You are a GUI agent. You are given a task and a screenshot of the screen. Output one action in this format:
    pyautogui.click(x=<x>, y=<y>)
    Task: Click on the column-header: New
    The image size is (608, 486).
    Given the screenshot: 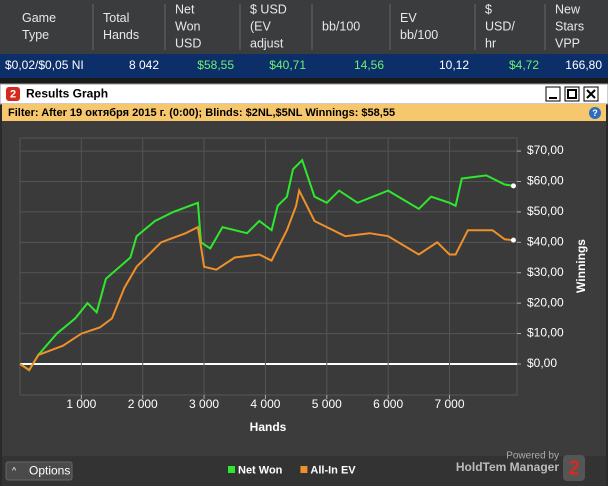 What is the action you would take?
    pyautogui.click(x=568, y=9)
    